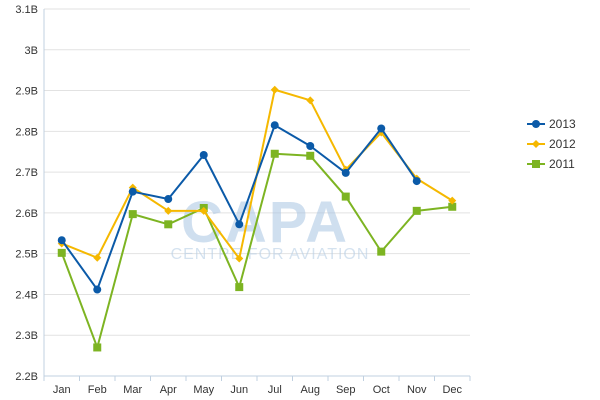 This screenshot has width=600, height=400. Describe the element at coordinates (26, 92) in the screenshot. I see `y-tick-label: 2.9B` at that location.